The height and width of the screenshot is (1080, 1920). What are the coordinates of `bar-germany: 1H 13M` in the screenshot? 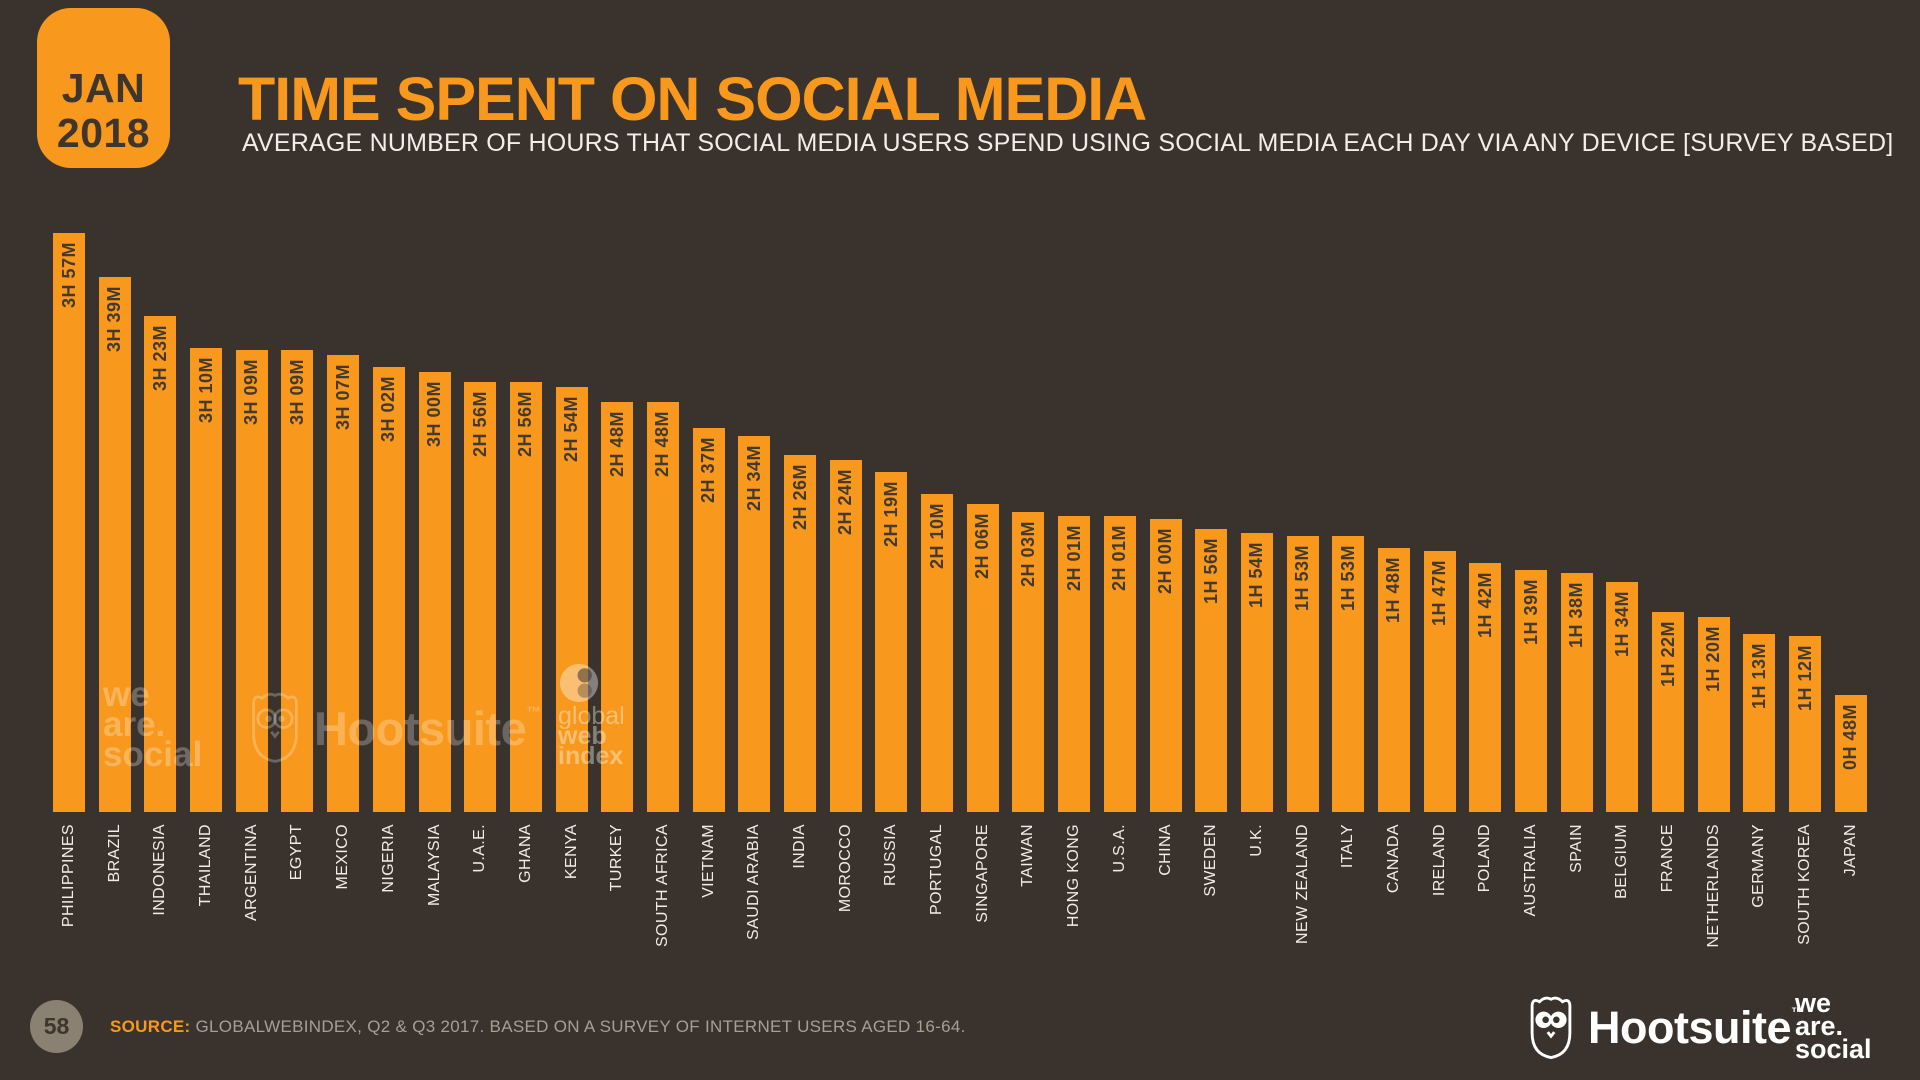 It's located at (1759, 723).